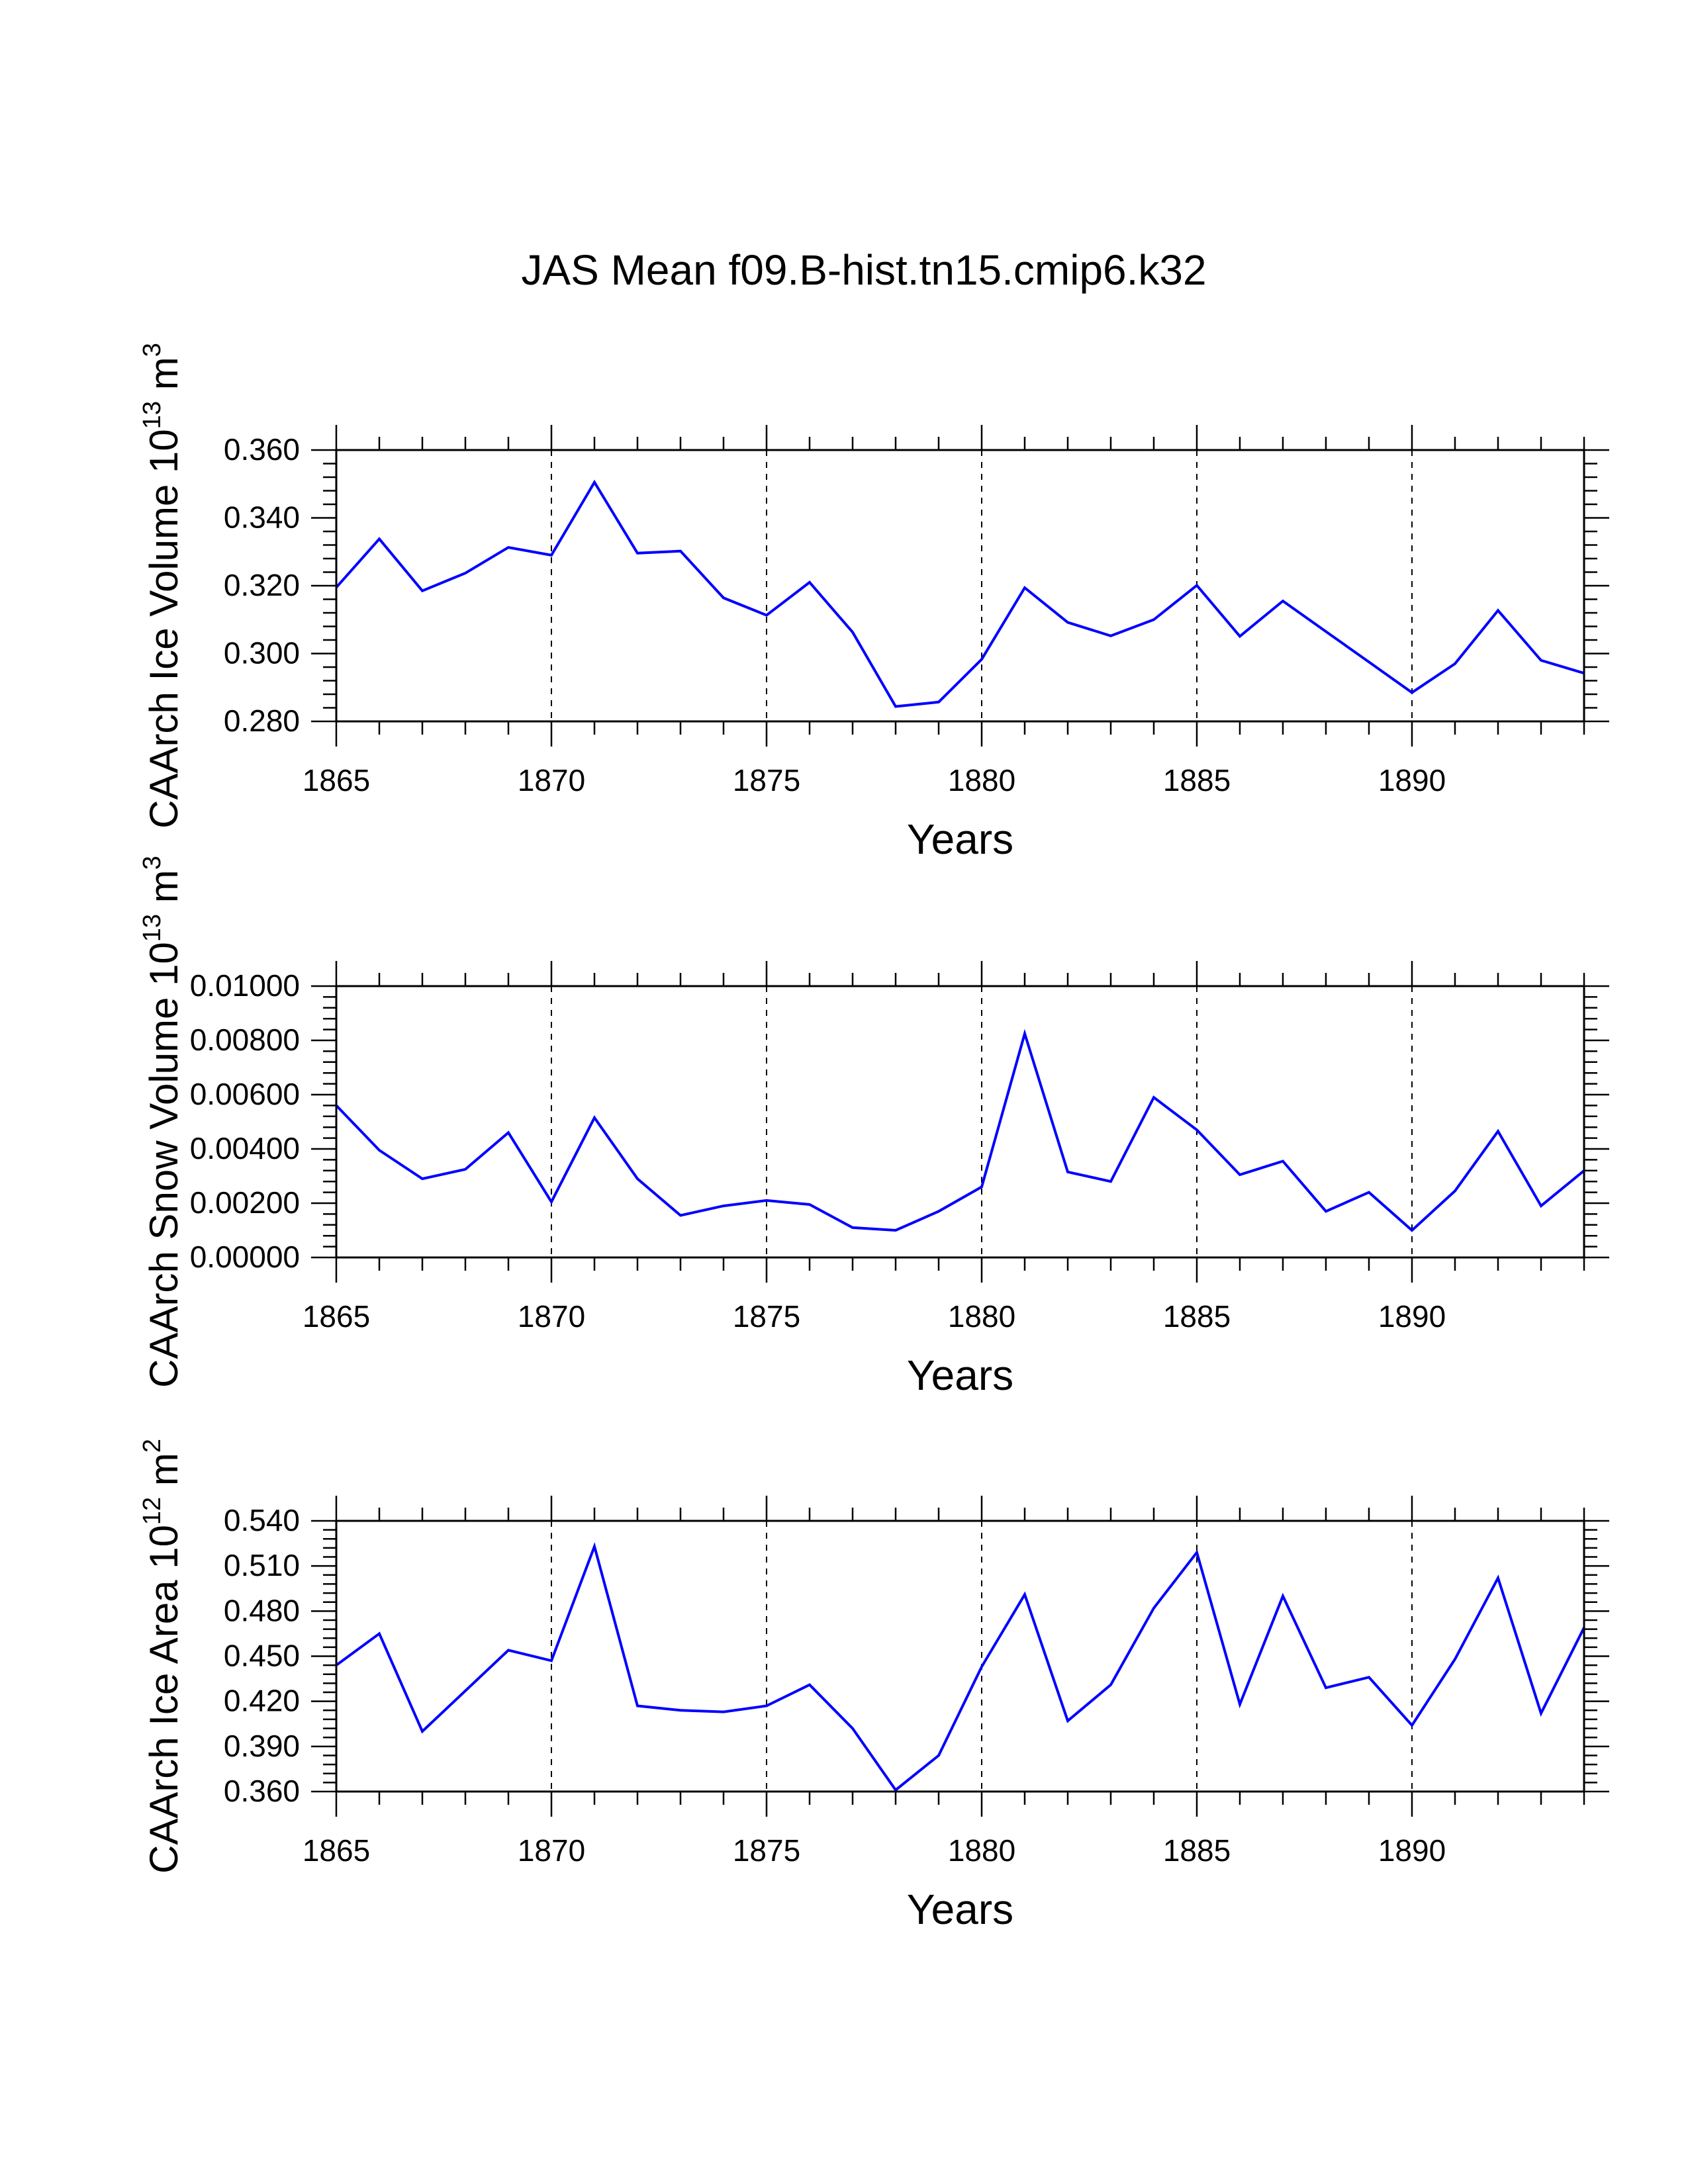 The height and width of the screenshot is (2184, 1688). What do you see at coordinates (164, 1699) in the screenshot?
I see `y-axis-title-main: CAArch Ice Area 10` at bounding box center [164, 1699].